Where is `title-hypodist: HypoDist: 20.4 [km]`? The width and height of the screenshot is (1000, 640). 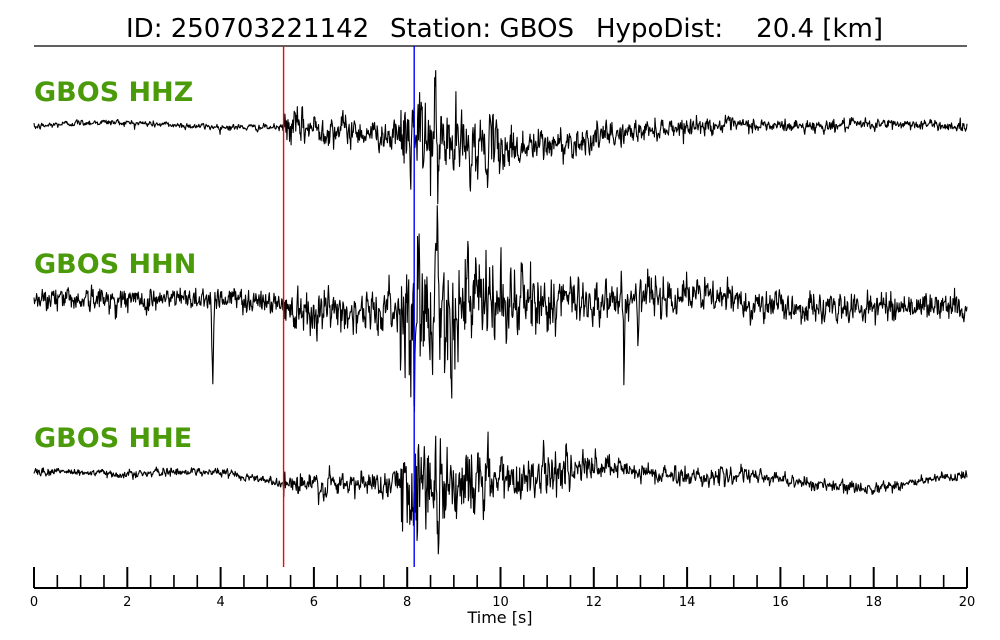 title-hypodist: HypoDist: 20.4 [km] is located at coordinates (739, 29).